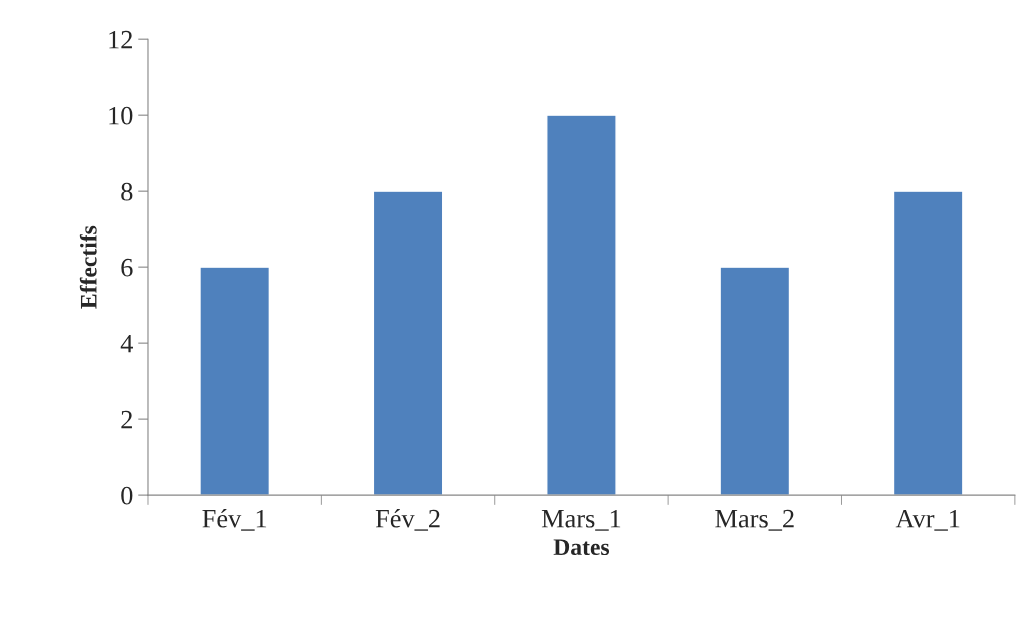 The image size is (1032, 622). What do you see at coordinates (581, 547) in the screenshot?
I see `x-axis-title: Dates` at bounding box center [581, 547].